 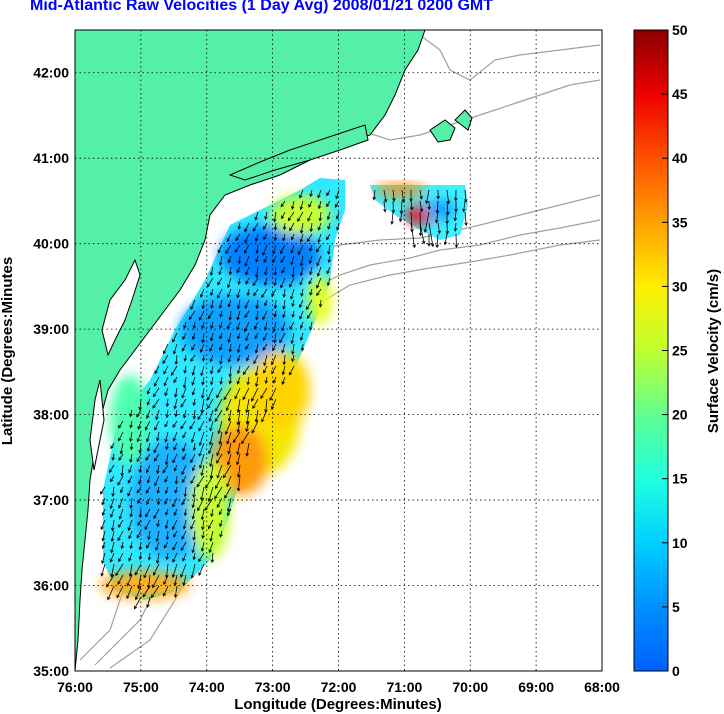 What do you see at coordinates (338, 704) in the screenshot?
I see `x-axis-label: Longitude (Degrees:Minutes)` at bounding box center [338, 704].